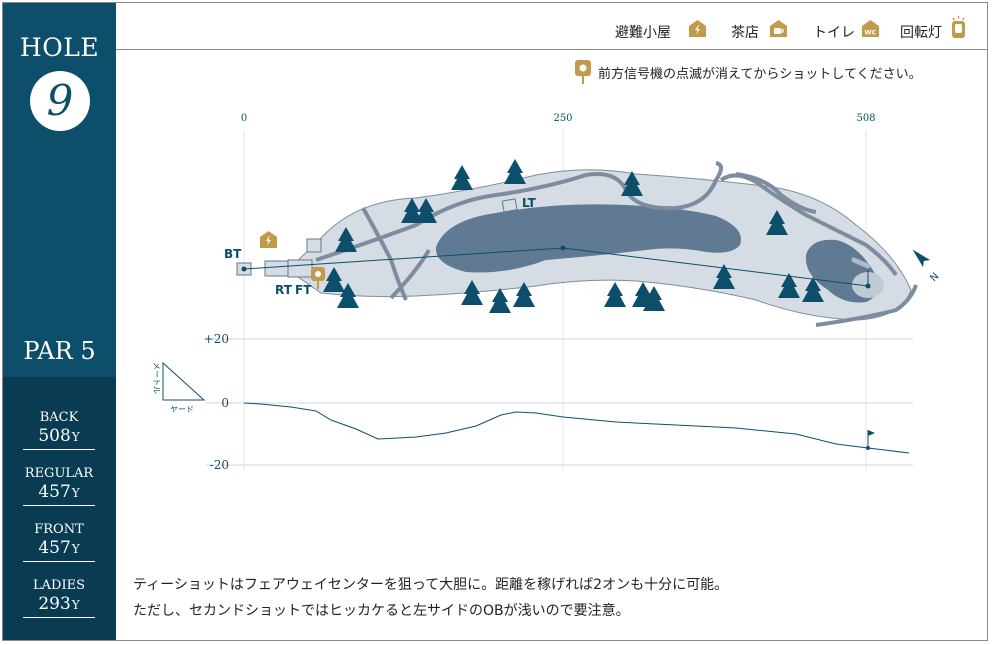  What do you see at coordinates (921, 258) in the screenshot?
I see `north-arrow-icon` at bounding box center [921, 258].